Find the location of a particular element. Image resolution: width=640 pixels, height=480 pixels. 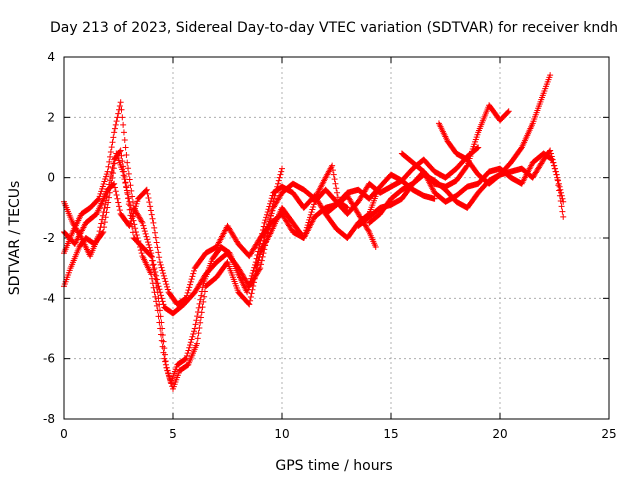

x-tick-label: 0 is located at coordinates (64, 434).